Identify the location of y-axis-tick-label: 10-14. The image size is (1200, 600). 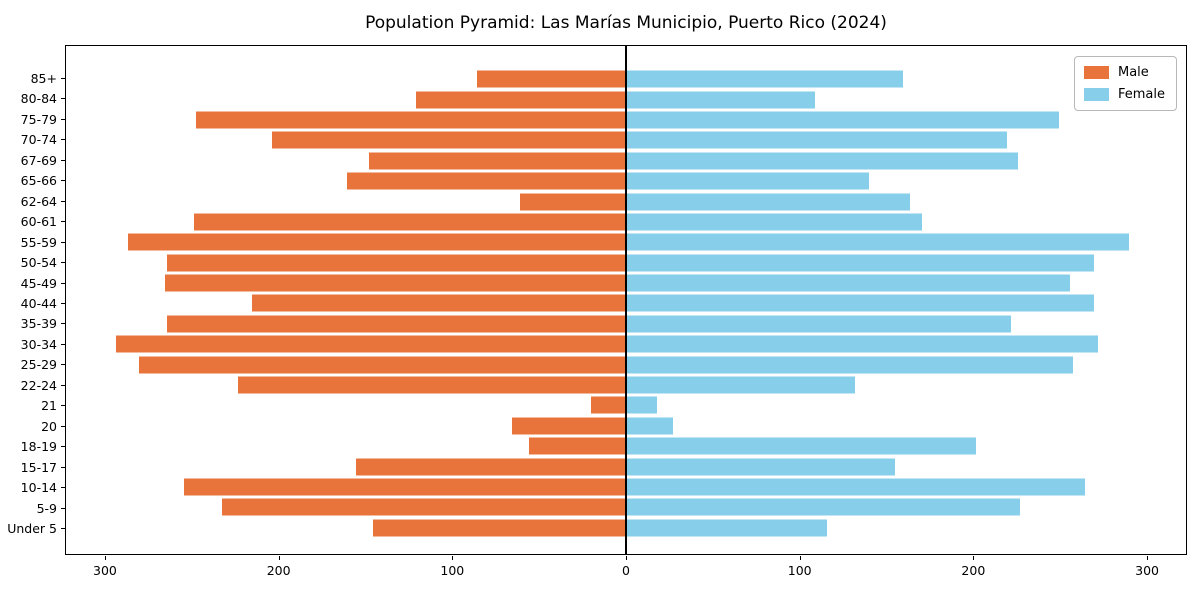
(38, 488).